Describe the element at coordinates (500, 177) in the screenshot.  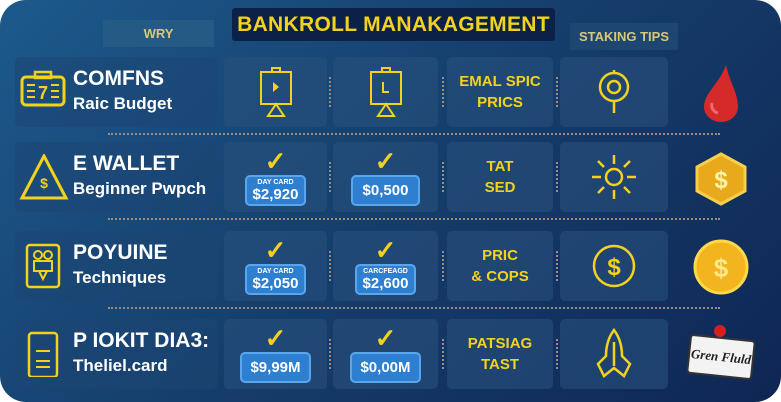
I see `cell-text: TAT SED` at that location.